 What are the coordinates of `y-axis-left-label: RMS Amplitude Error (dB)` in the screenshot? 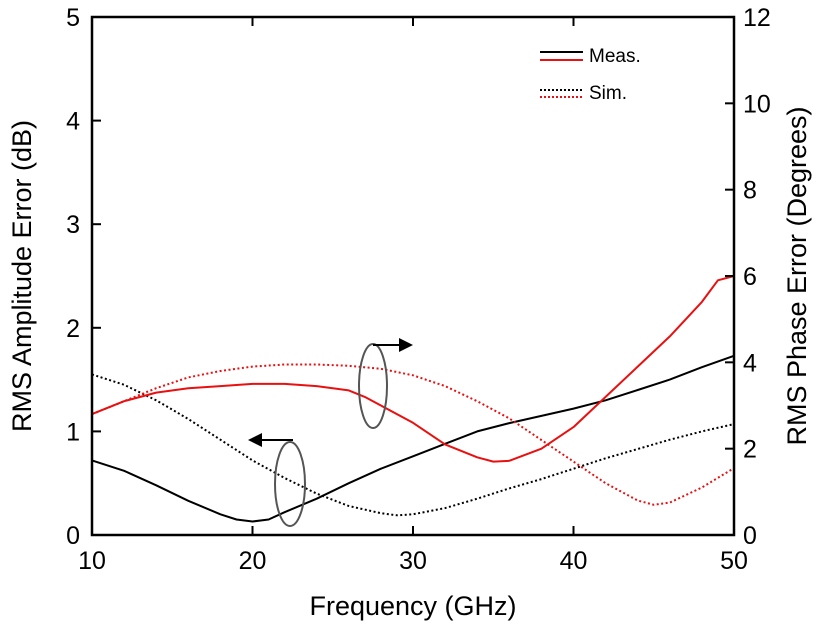 It's located at (22, 276).